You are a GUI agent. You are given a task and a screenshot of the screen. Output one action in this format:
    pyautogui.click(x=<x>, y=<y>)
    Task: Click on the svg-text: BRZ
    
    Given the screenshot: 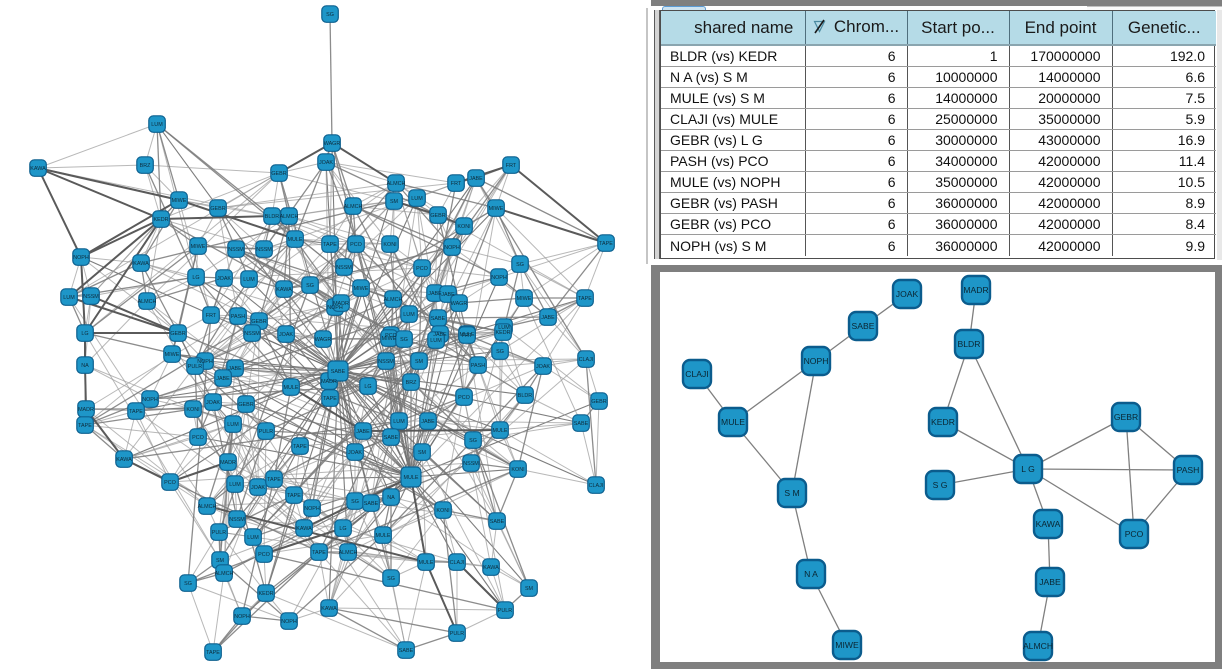 What is the action you would take?
    pyautogui.click(x=411, y=383)
    